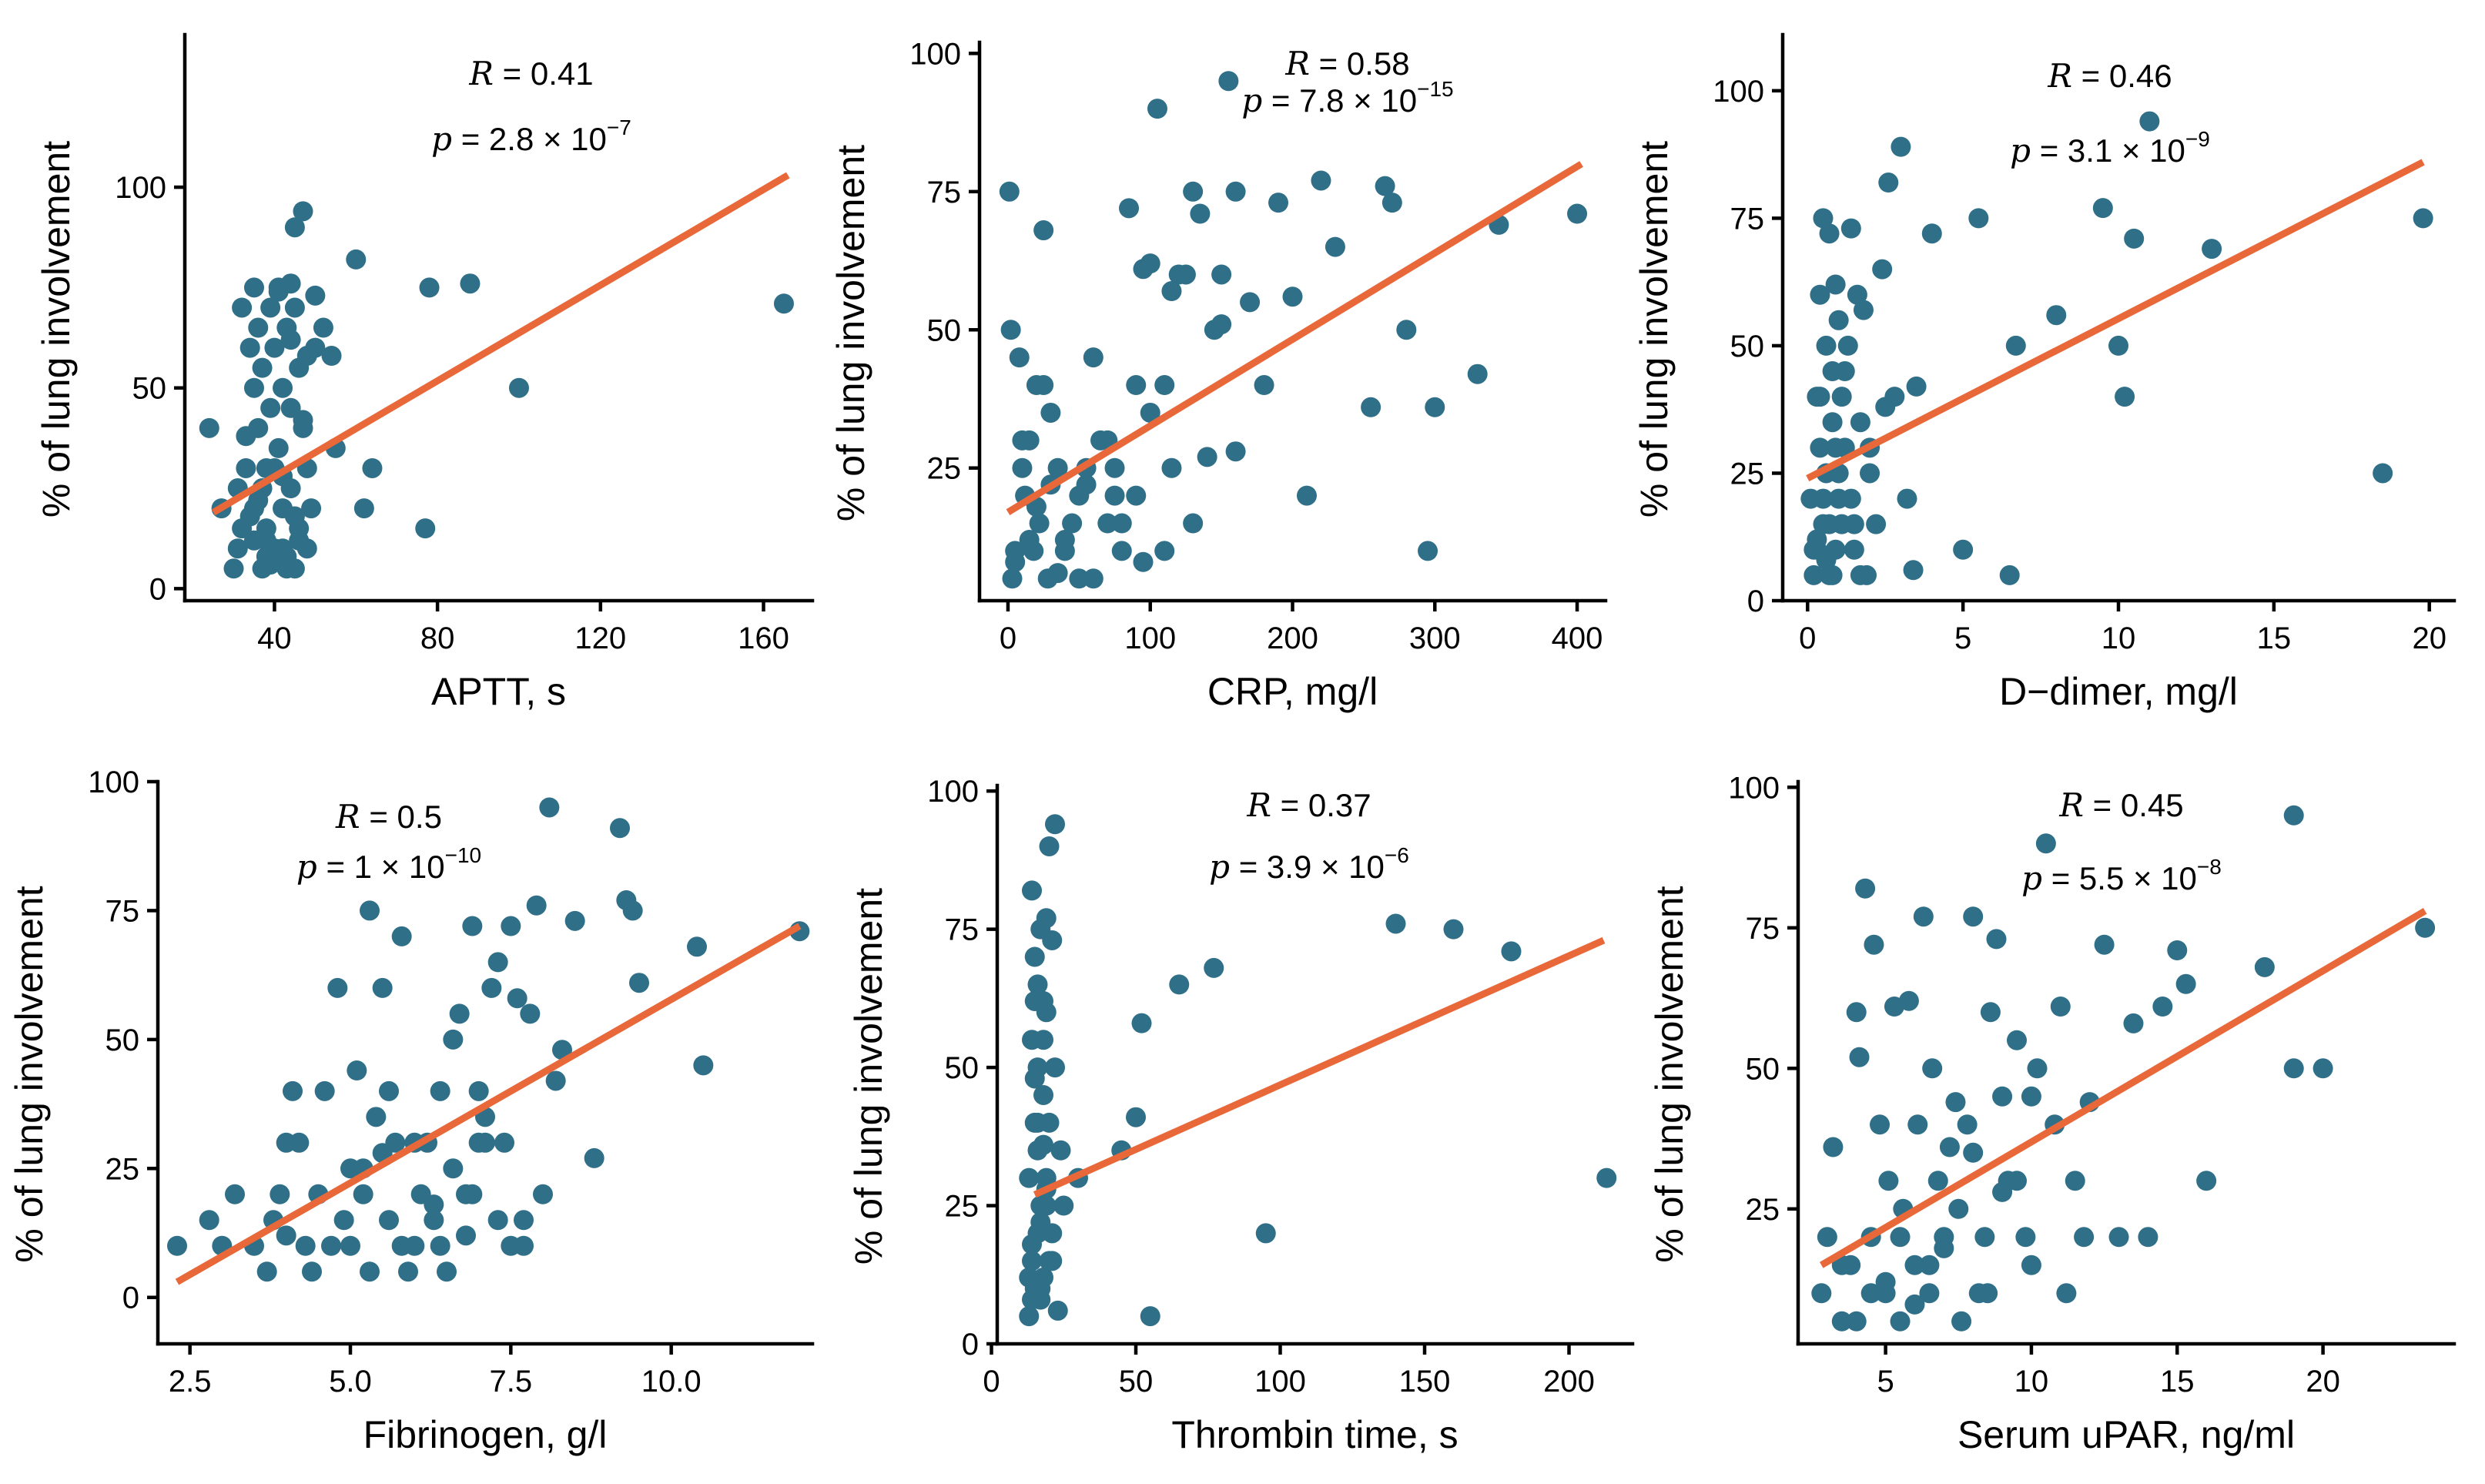 The image size is (2485, 1484). Describe the element at coordinates (1748, 346) in the screenshot. I see `y-tick-label: 50` at that location.